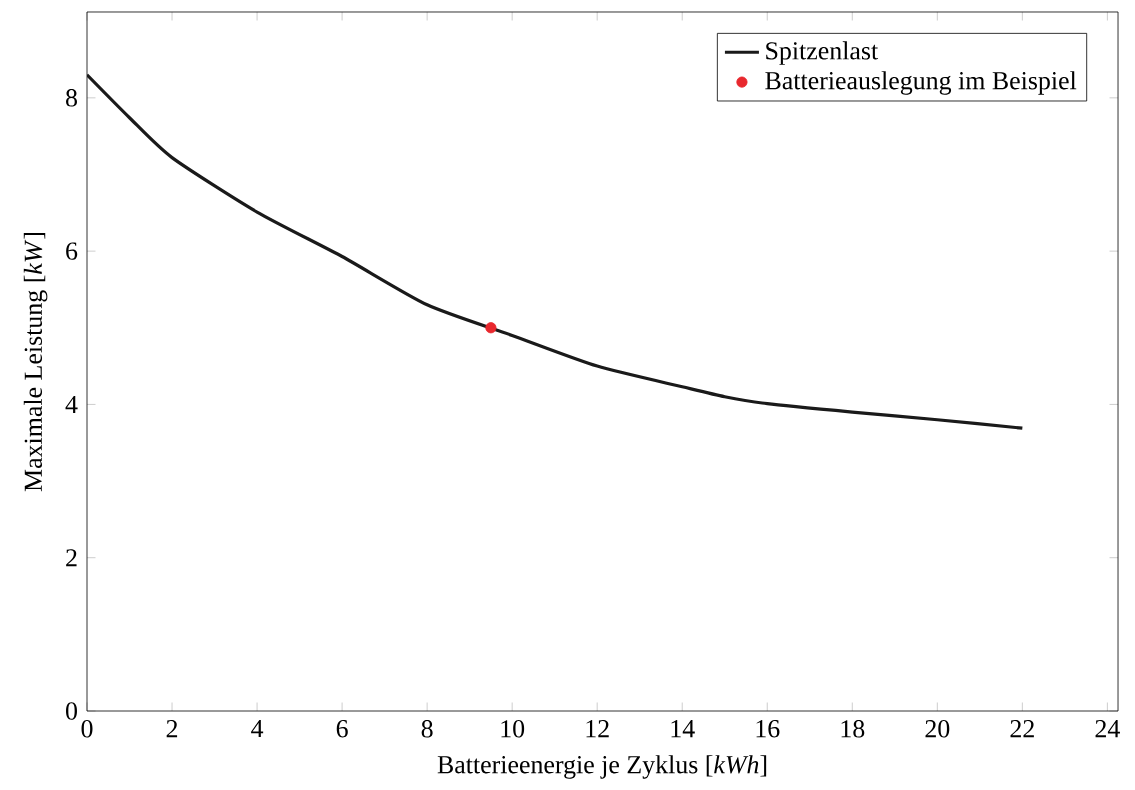  What do you see at coordinates (602, 767) in the screenshot?
I see `x-axis-title: Batterieenergie je Zyklus [kWh]` at bounding box center [602, 767].